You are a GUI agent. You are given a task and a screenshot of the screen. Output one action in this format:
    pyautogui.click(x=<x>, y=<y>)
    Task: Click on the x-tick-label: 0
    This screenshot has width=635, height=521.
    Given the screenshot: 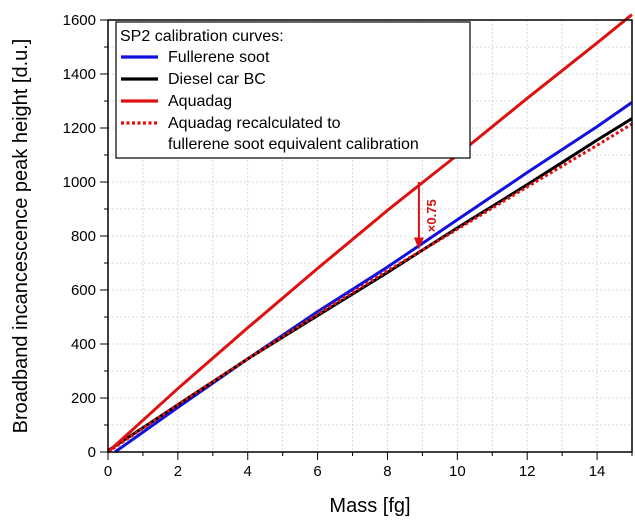 What is the action you would take?
    pyautogui.click(x=108, y=471)
    